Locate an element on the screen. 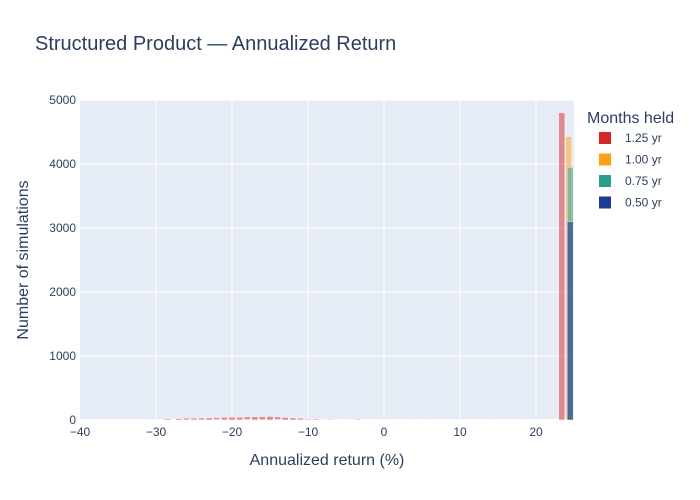 Image resolution: width=700 pixels, height=500 pixels. x-axis-title: Annualized return (%) is located at coordinates (327, 460).